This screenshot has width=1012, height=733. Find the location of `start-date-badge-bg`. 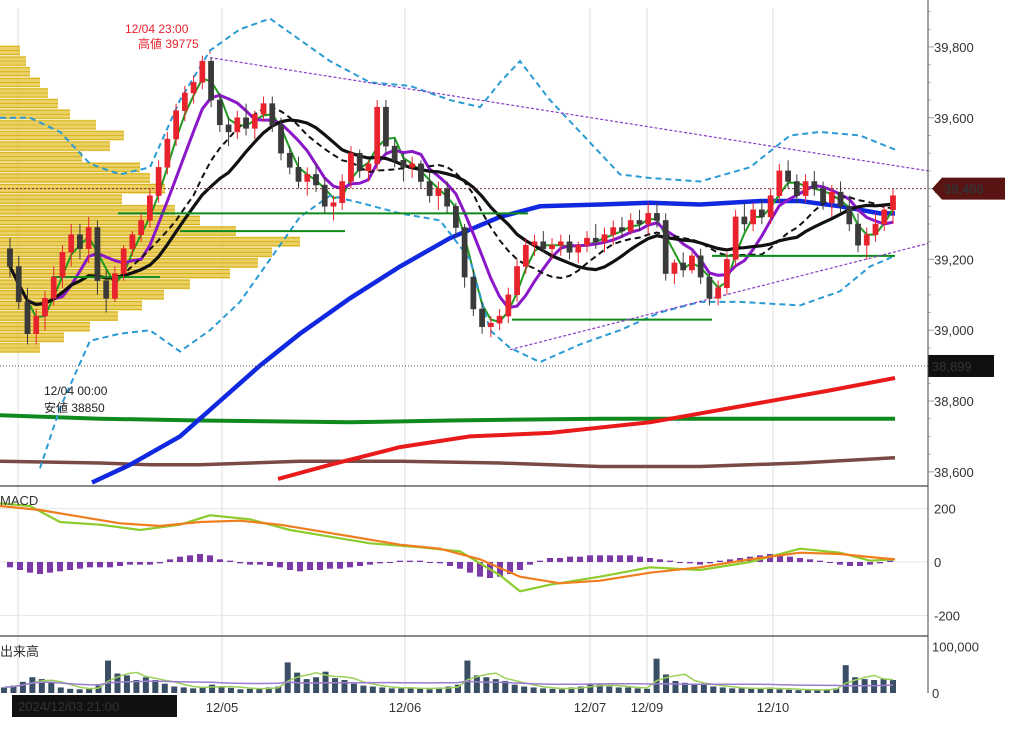

start-date-badge-bg is located at coordinates (94, 706).